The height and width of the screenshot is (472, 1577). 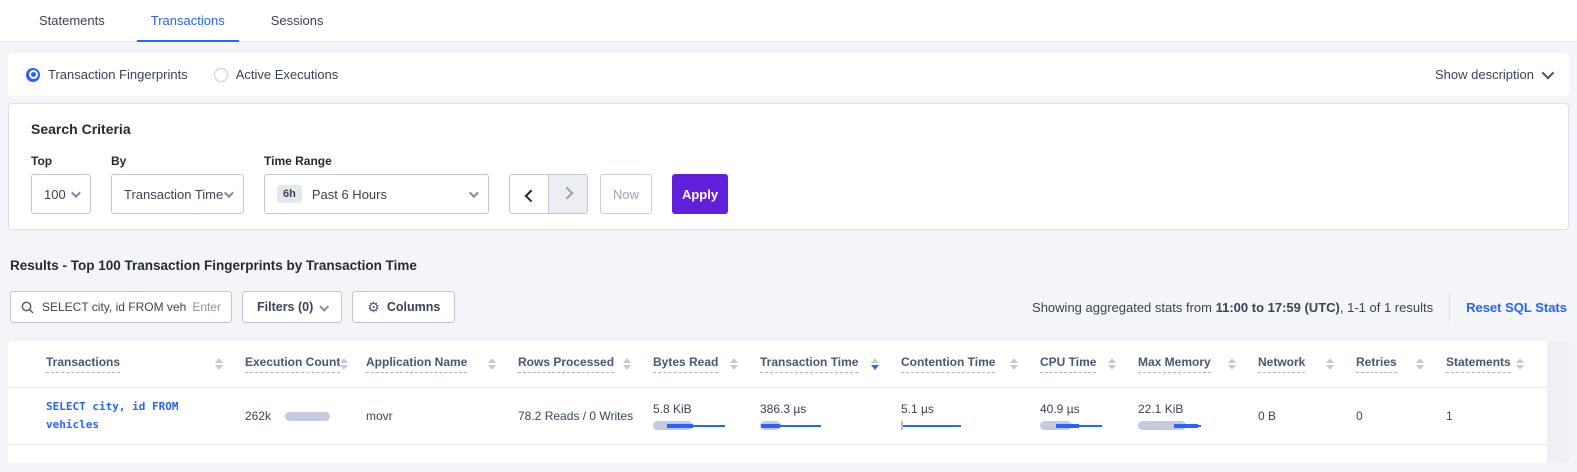 What do you see at coordinates (626, 194) in the screenshot?
I see `now-button: Now` at bounding box center [626, 194].